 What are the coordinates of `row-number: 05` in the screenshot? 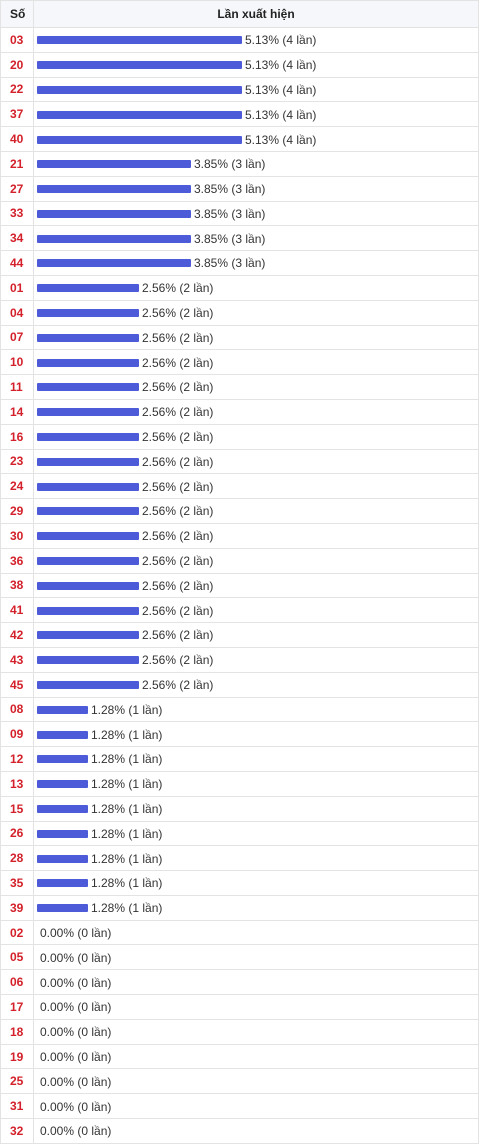 It's located at (17, 957).